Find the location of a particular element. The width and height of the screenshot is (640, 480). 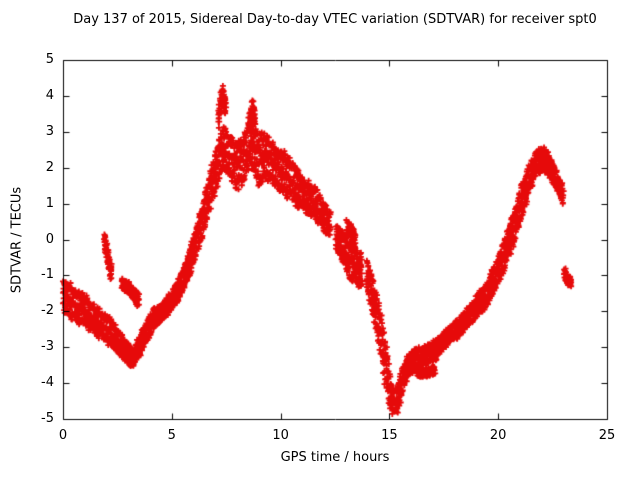

y-tick-label: 0 is located at coordinates (49, 239).